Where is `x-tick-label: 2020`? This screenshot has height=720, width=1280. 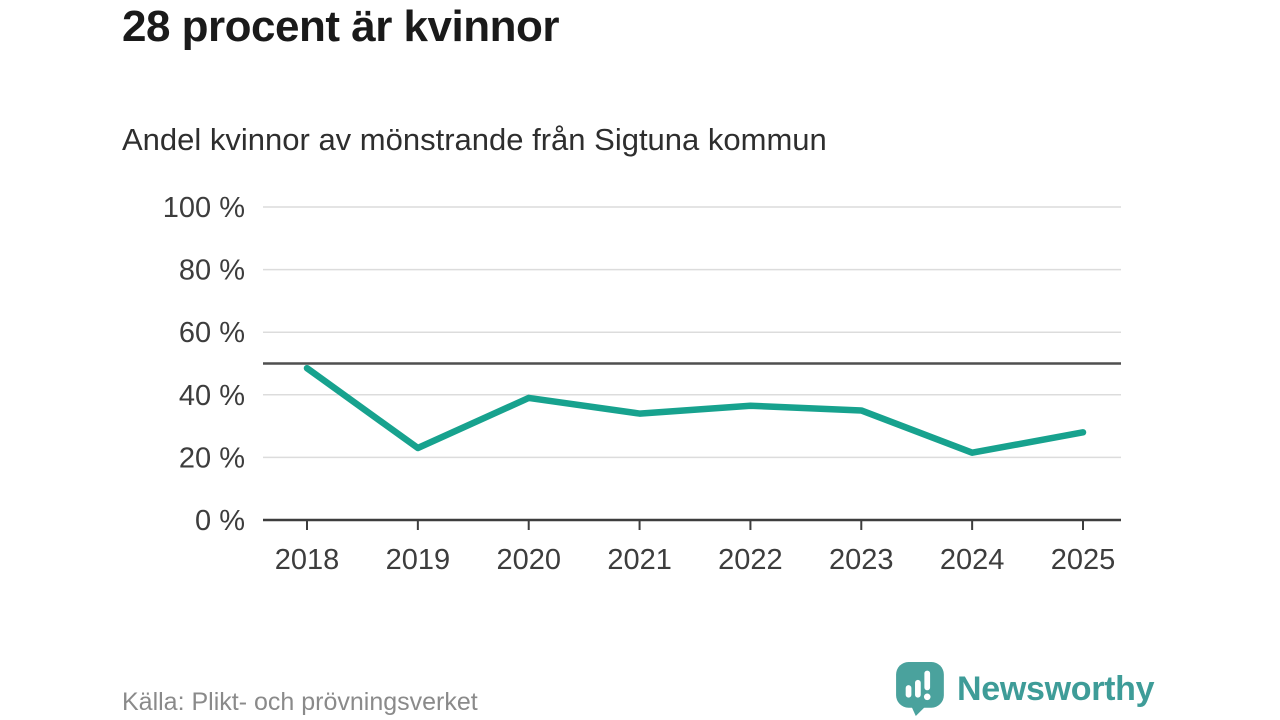
x-tick-label: 2020 is located at coordinates (528, 560).